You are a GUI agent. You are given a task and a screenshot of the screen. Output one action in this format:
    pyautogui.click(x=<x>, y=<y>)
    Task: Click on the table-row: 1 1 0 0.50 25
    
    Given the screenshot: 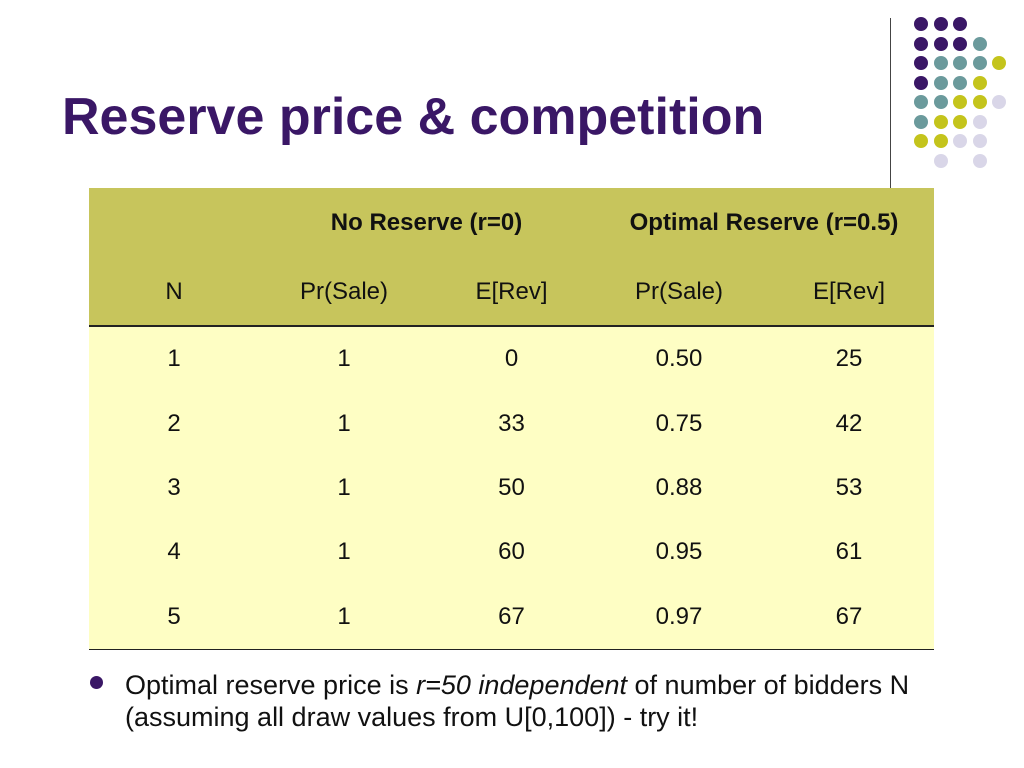 What is the action you would take?
    pyautogui.click(x=512, y=359)
    